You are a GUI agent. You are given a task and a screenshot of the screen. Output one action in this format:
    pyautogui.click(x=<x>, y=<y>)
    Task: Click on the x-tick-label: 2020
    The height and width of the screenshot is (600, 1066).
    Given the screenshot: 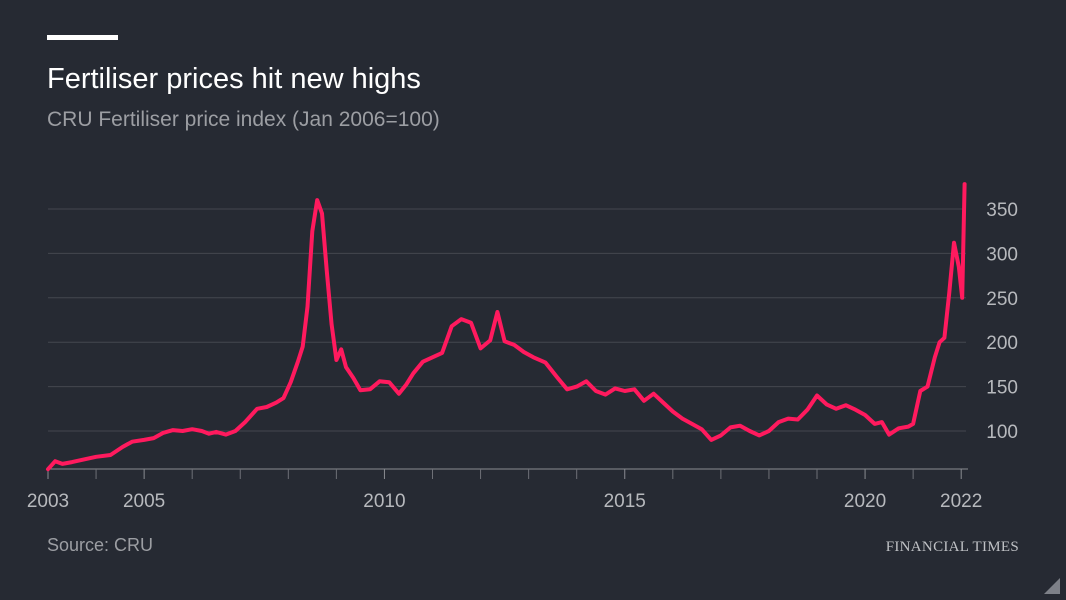 What is the action you would take?
    pyautogui.click(x=865, y=501)
    